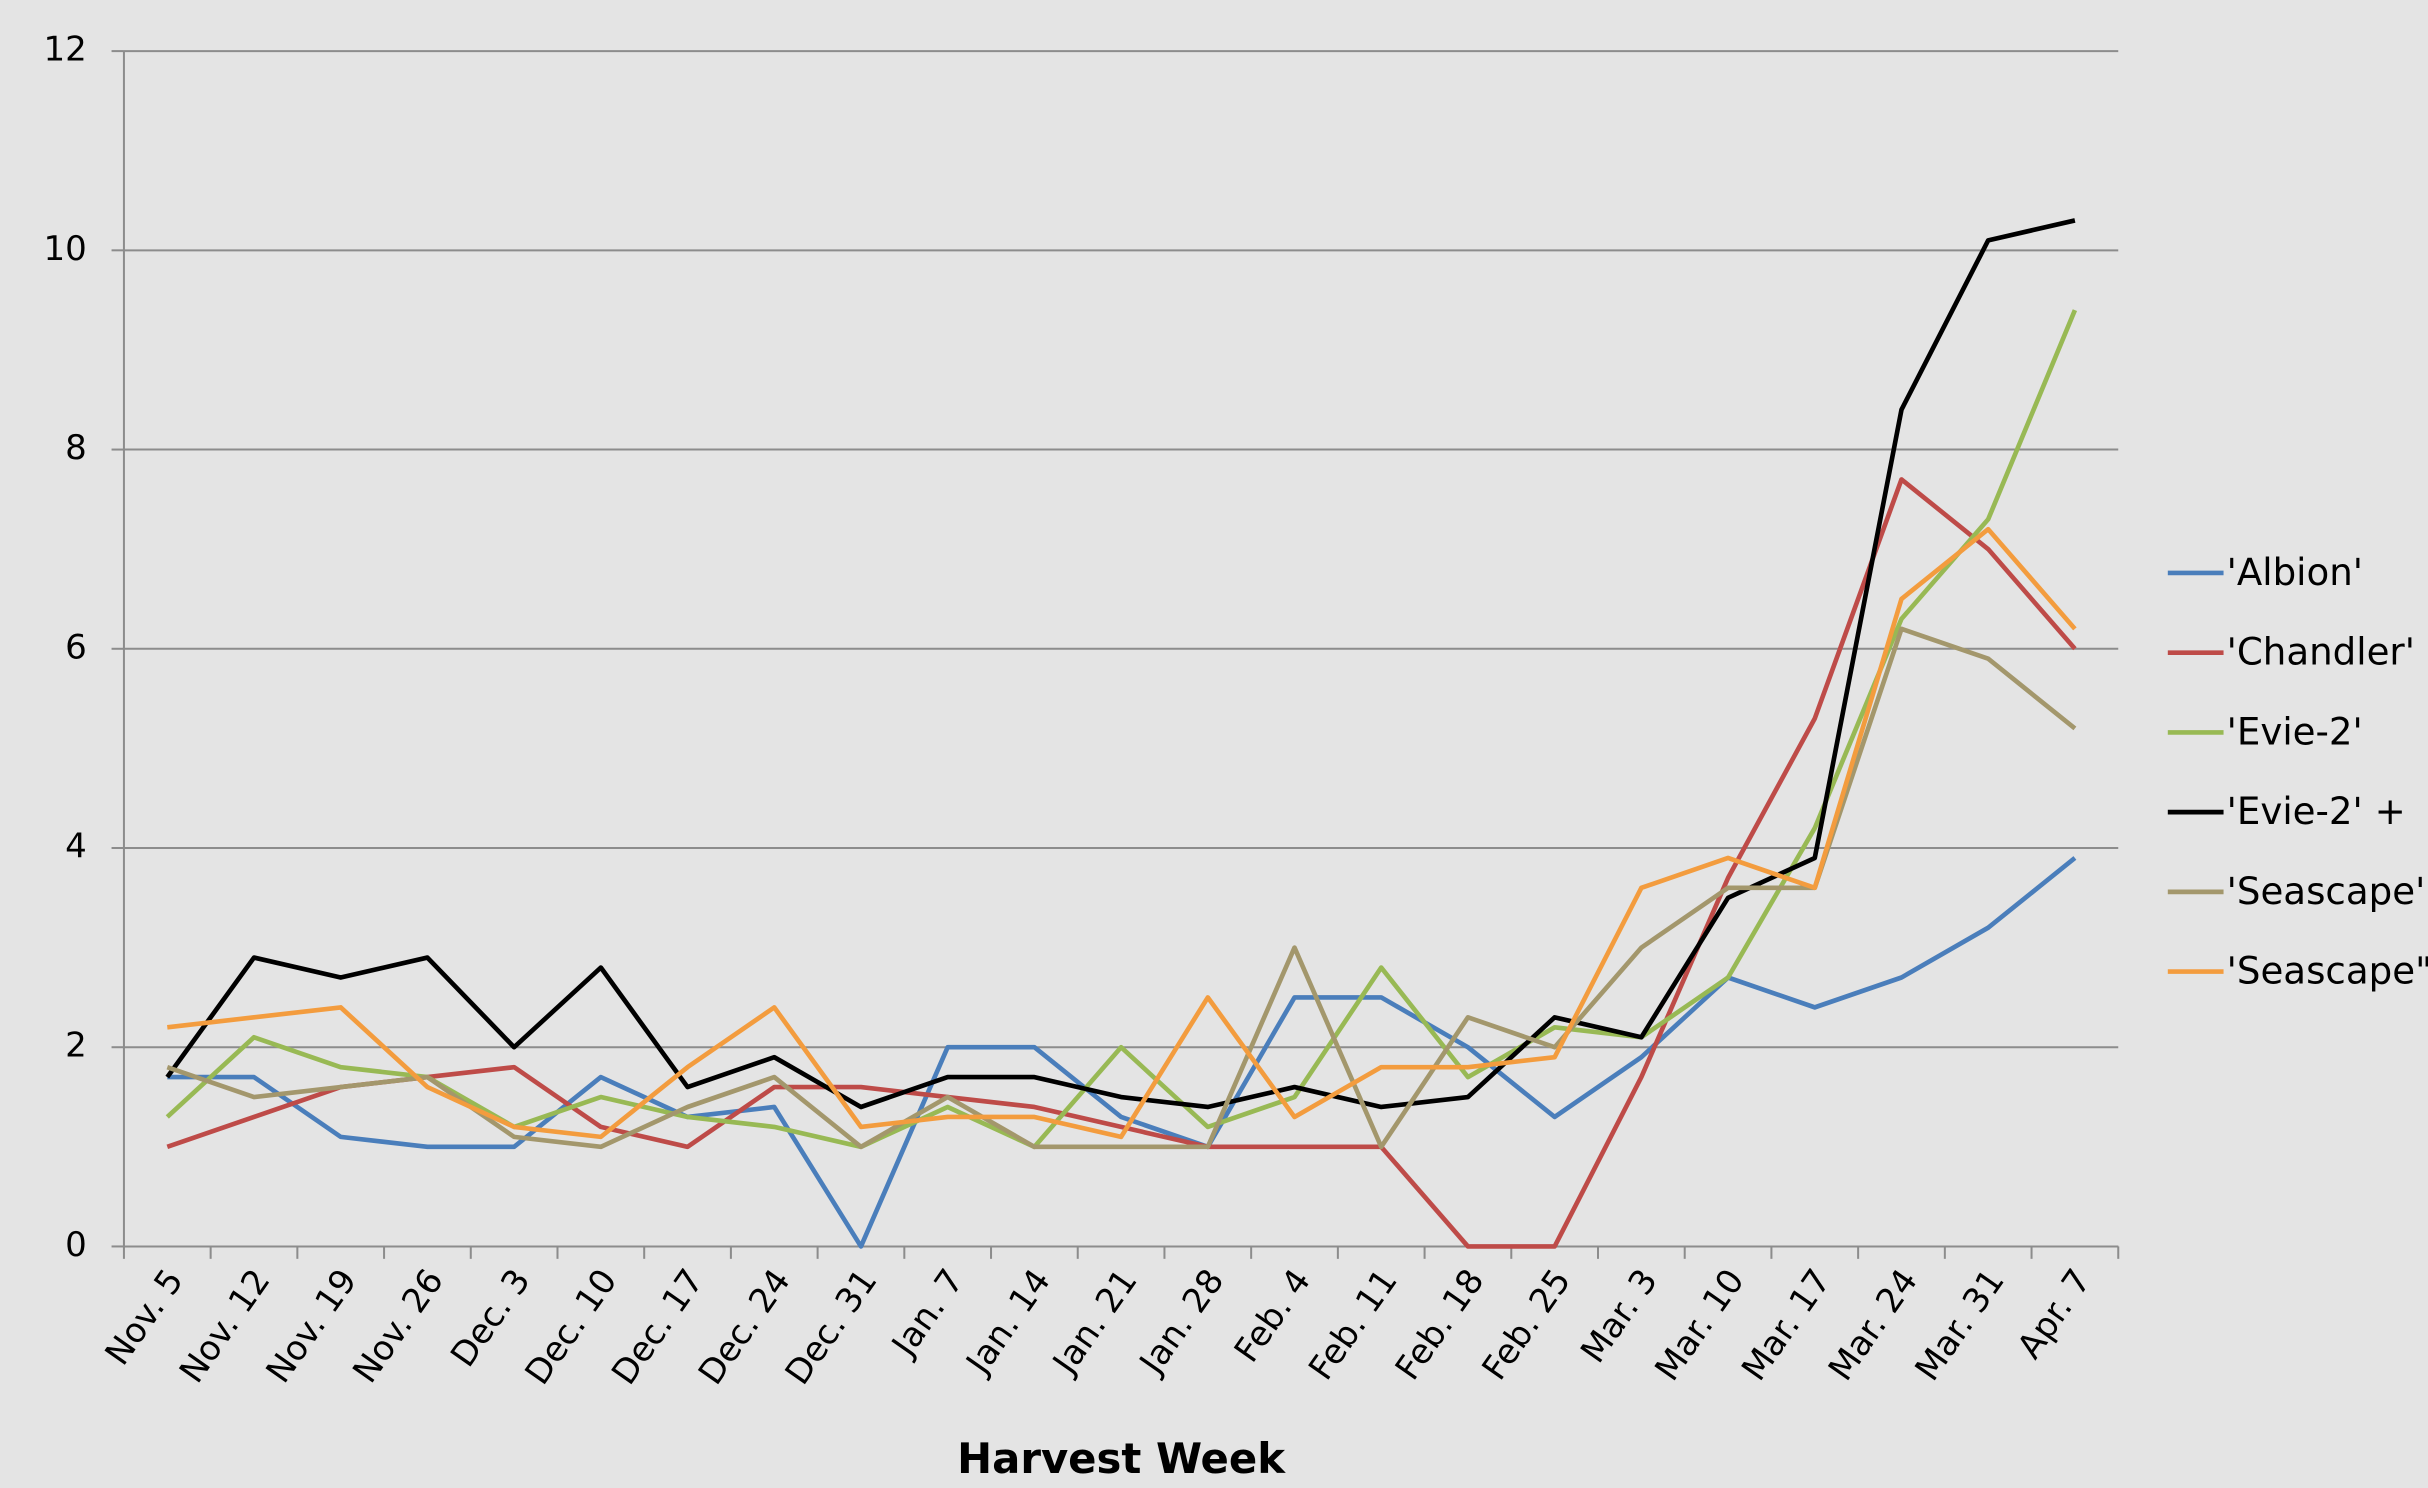 The height and width of the screenshot is (1488, 2428). I want to click on y-tick-label: 6, so click(76, 647).